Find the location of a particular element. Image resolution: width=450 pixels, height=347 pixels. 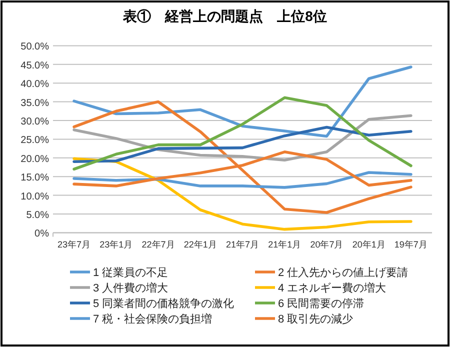

y-tick-label: 40.0% is located at coordinates (35, 84).